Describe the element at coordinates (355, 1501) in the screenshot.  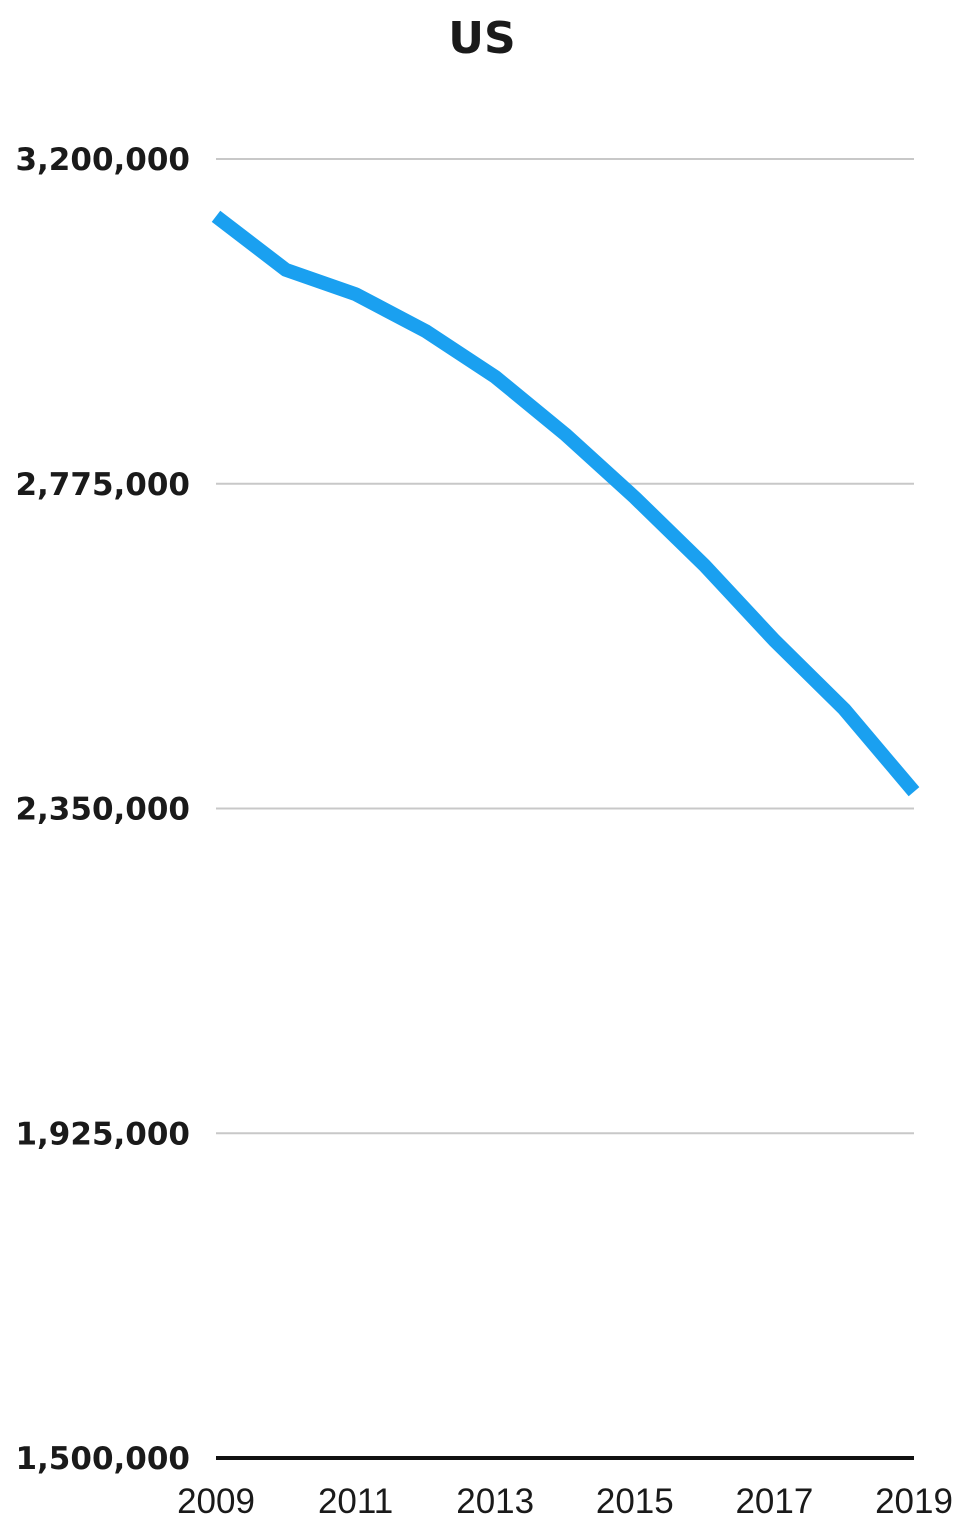
I see `x-tick-label: 2011` at that location.